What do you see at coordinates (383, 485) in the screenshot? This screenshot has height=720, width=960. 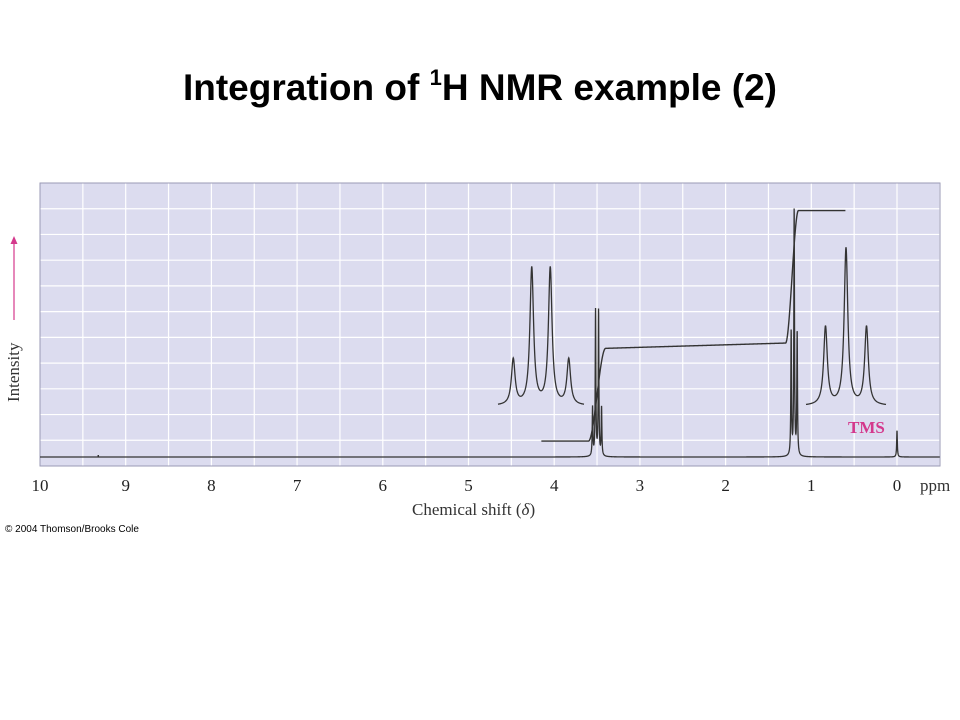 I see `x-tick-label: 6` at bounding box center [383, 485].